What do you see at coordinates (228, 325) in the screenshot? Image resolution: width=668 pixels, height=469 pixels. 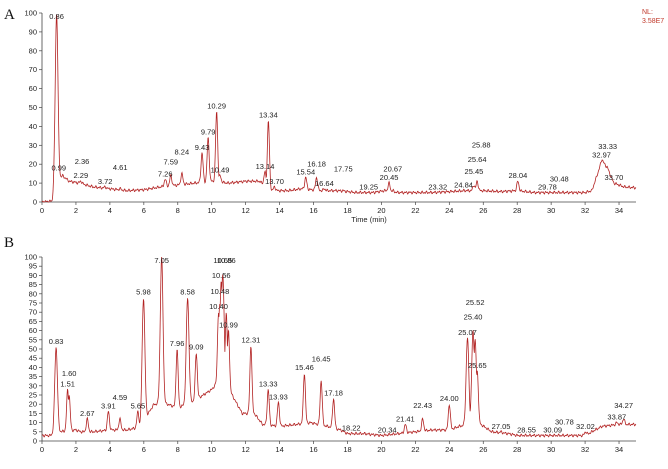 I see `peak-label: 10.99` at bounding box center [228, 325].